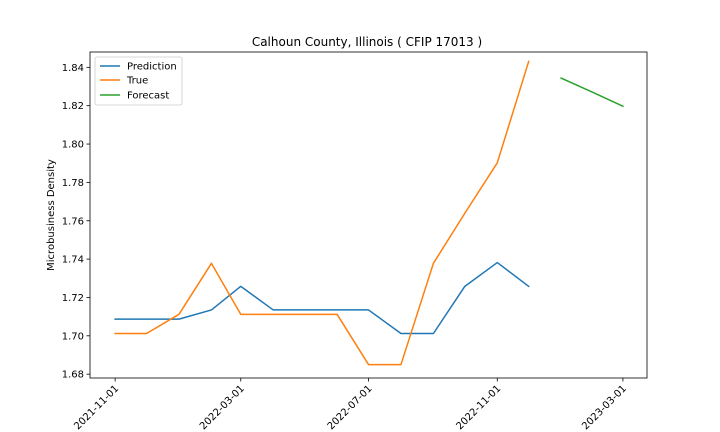  I want to click on y-tick-label: 1.84, so click(73, 68).